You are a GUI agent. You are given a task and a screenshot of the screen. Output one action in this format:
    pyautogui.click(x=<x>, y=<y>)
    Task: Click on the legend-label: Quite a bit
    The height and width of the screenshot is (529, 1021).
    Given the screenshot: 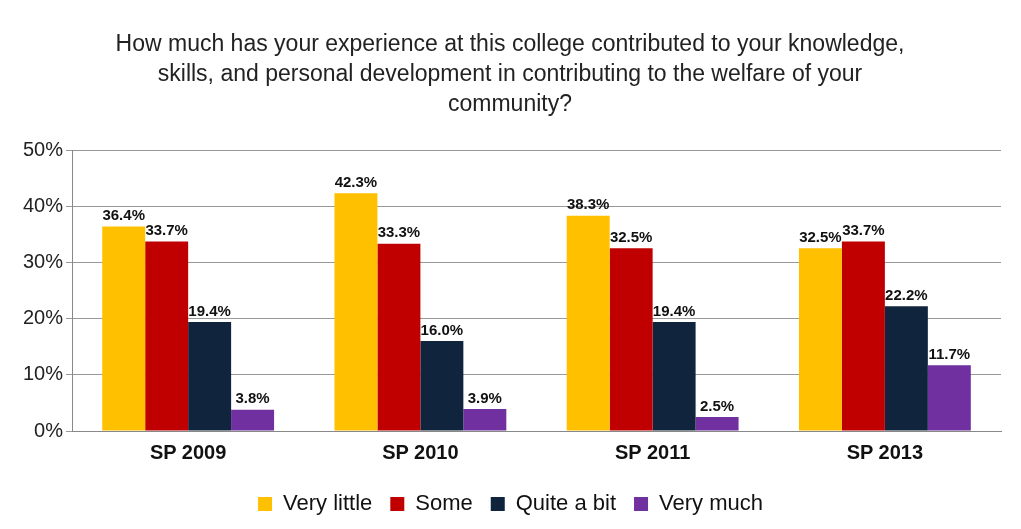 What is the action you would take?
    pyautogui.click(x=566, y=503)
    